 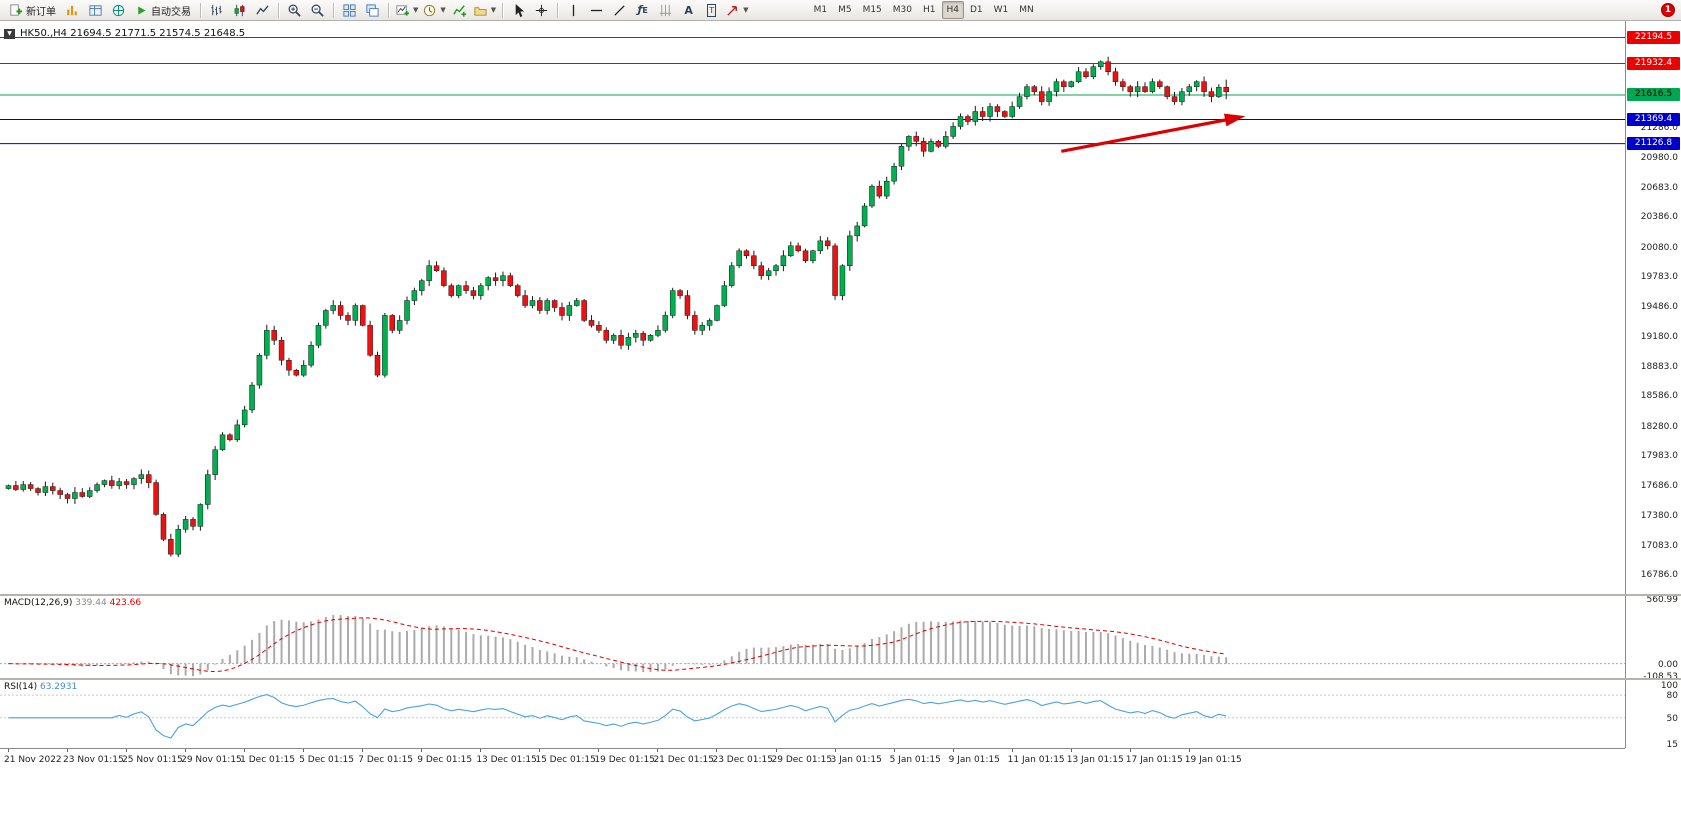 I want to click on time-axis-label: 19 Jan 01:15, so click(x=1213, y=760).